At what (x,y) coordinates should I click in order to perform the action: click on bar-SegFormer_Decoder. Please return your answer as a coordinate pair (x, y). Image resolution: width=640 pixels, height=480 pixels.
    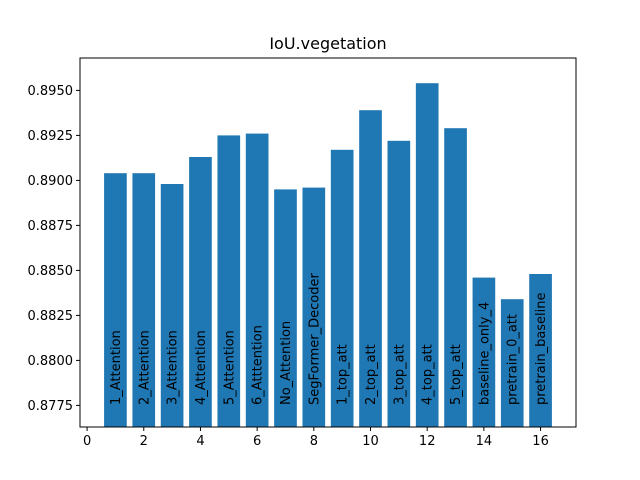
    Looking at the image, I should click on (314, 307).